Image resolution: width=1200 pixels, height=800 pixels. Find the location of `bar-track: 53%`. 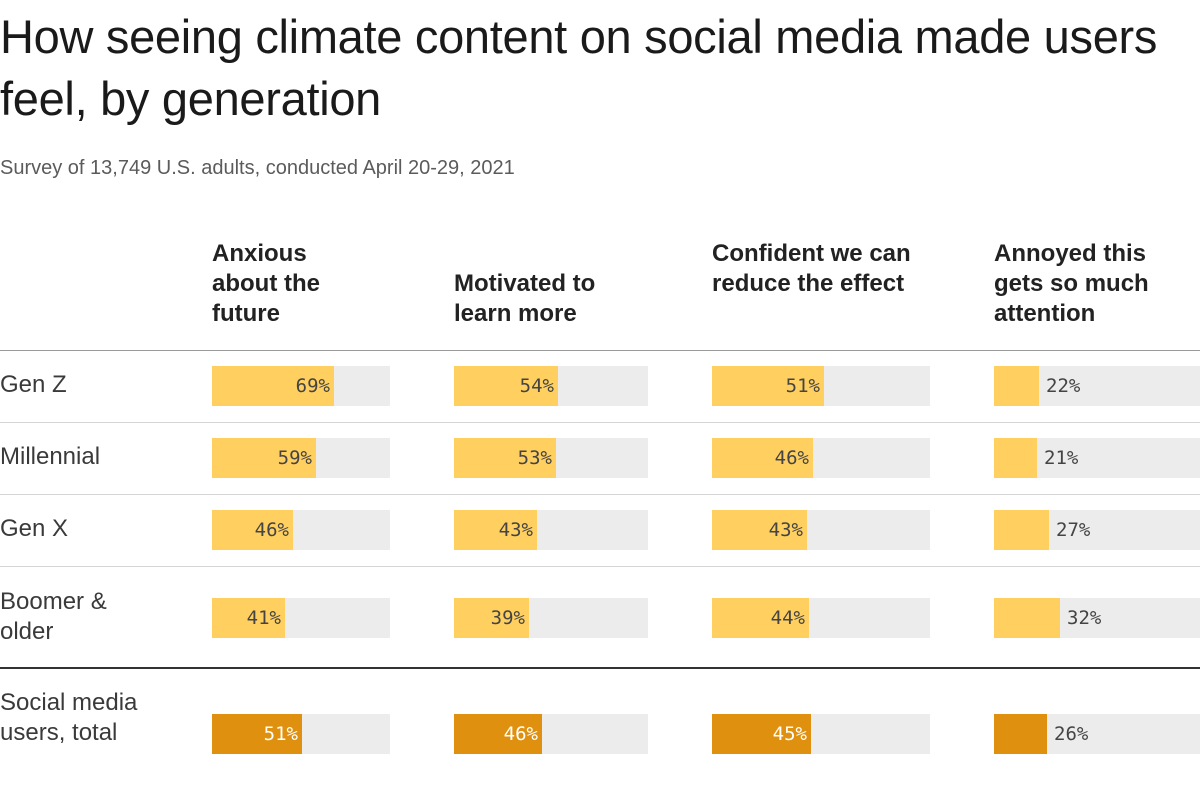

bar-track: 53% is located at coordinates (551, 458).